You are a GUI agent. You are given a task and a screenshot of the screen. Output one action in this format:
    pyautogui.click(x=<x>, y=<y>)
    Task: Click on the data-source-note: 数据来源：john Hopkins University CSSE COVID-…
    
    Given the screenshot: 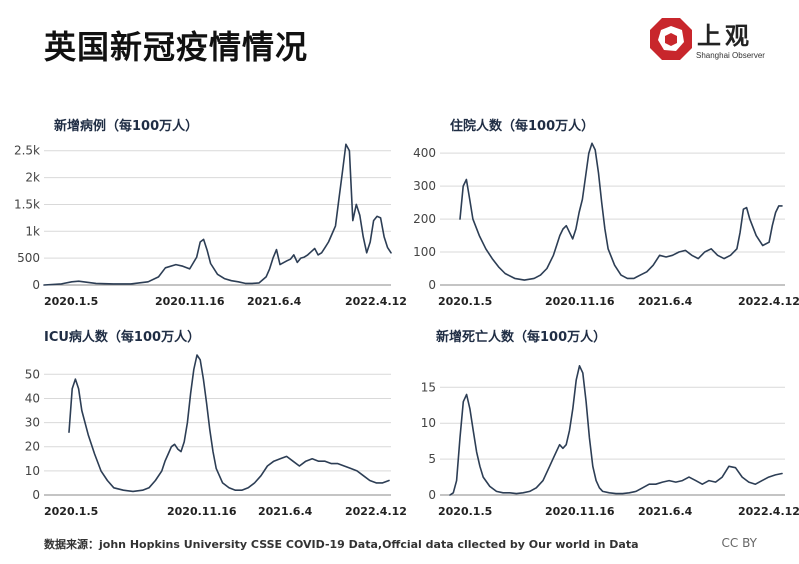 What is the action you would take?
    pyautogui.click(x=341, y=544)
    